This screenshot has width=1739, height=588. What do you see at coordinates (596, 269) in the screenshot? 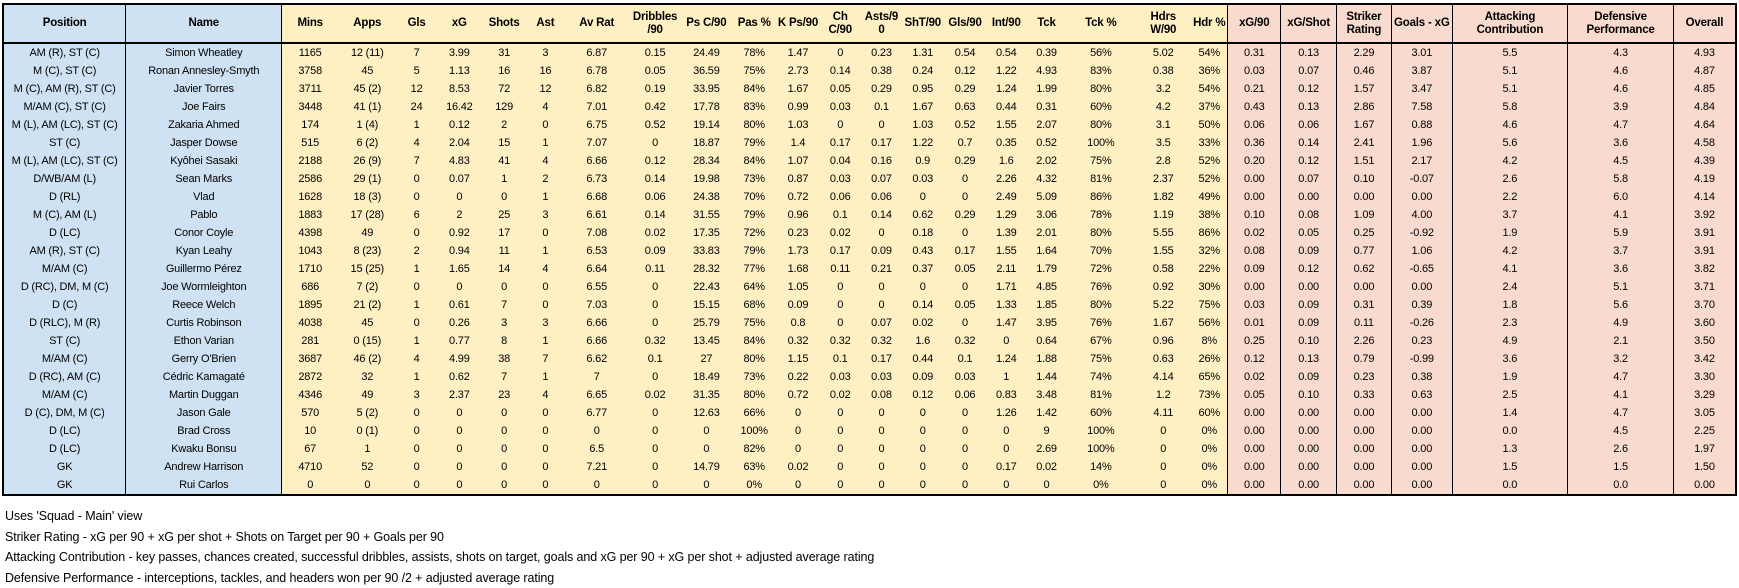
I see `cell-av-rat: 6.64` at bounding box center [596, 269].